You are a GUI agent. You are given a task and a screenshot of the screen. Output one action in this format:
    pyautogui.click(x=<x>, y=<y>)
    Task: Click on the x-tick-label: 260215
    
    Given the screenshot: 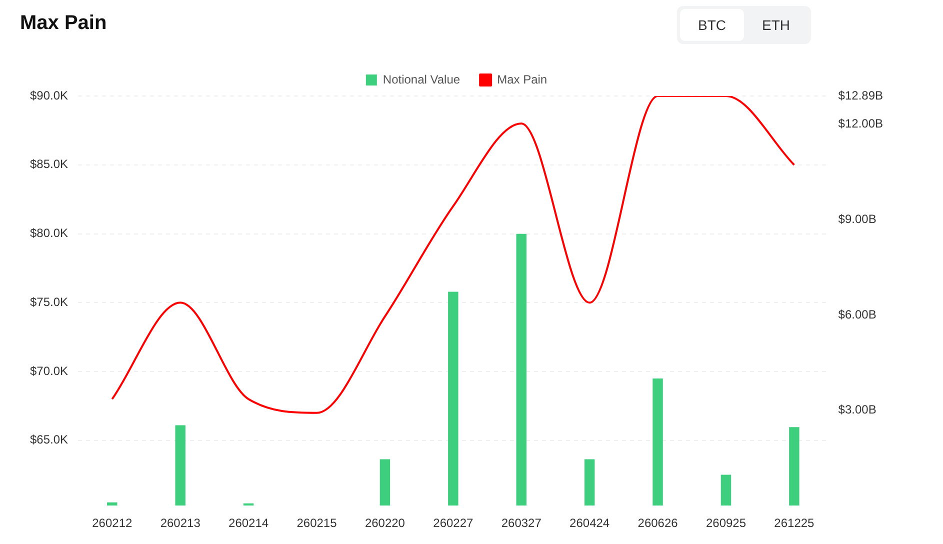 What is the action you would take?
    pyautogui.click(x=317, y=523)
    